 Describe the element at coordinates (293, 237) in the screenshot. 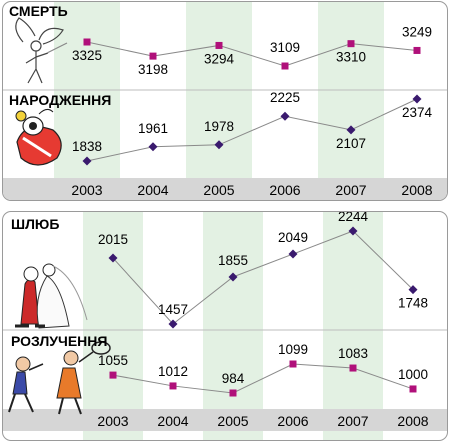

I see `data-label-2006: 2049` at that location.